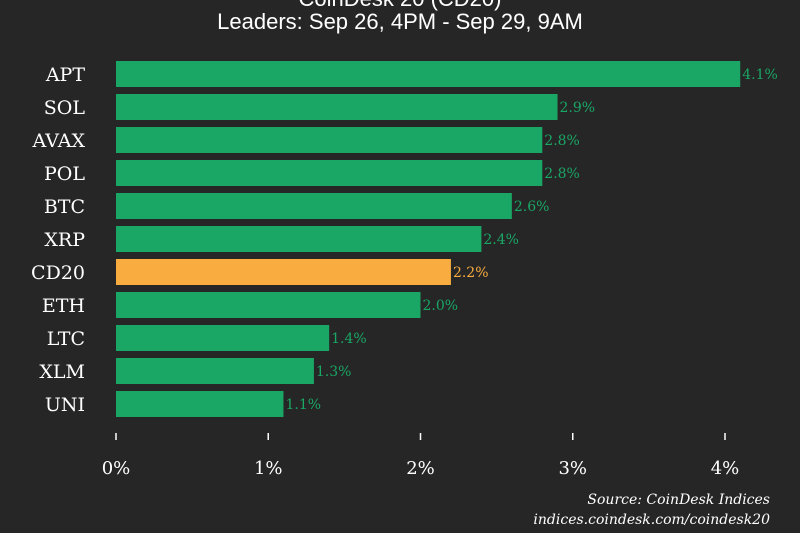 Image resolution: width=800 pixels, height=533 pixels. What do you see at coordinates (562, 174) in the screenshot?
I see `value-label-pol: 2.8%` at bounding box center [562, 174].